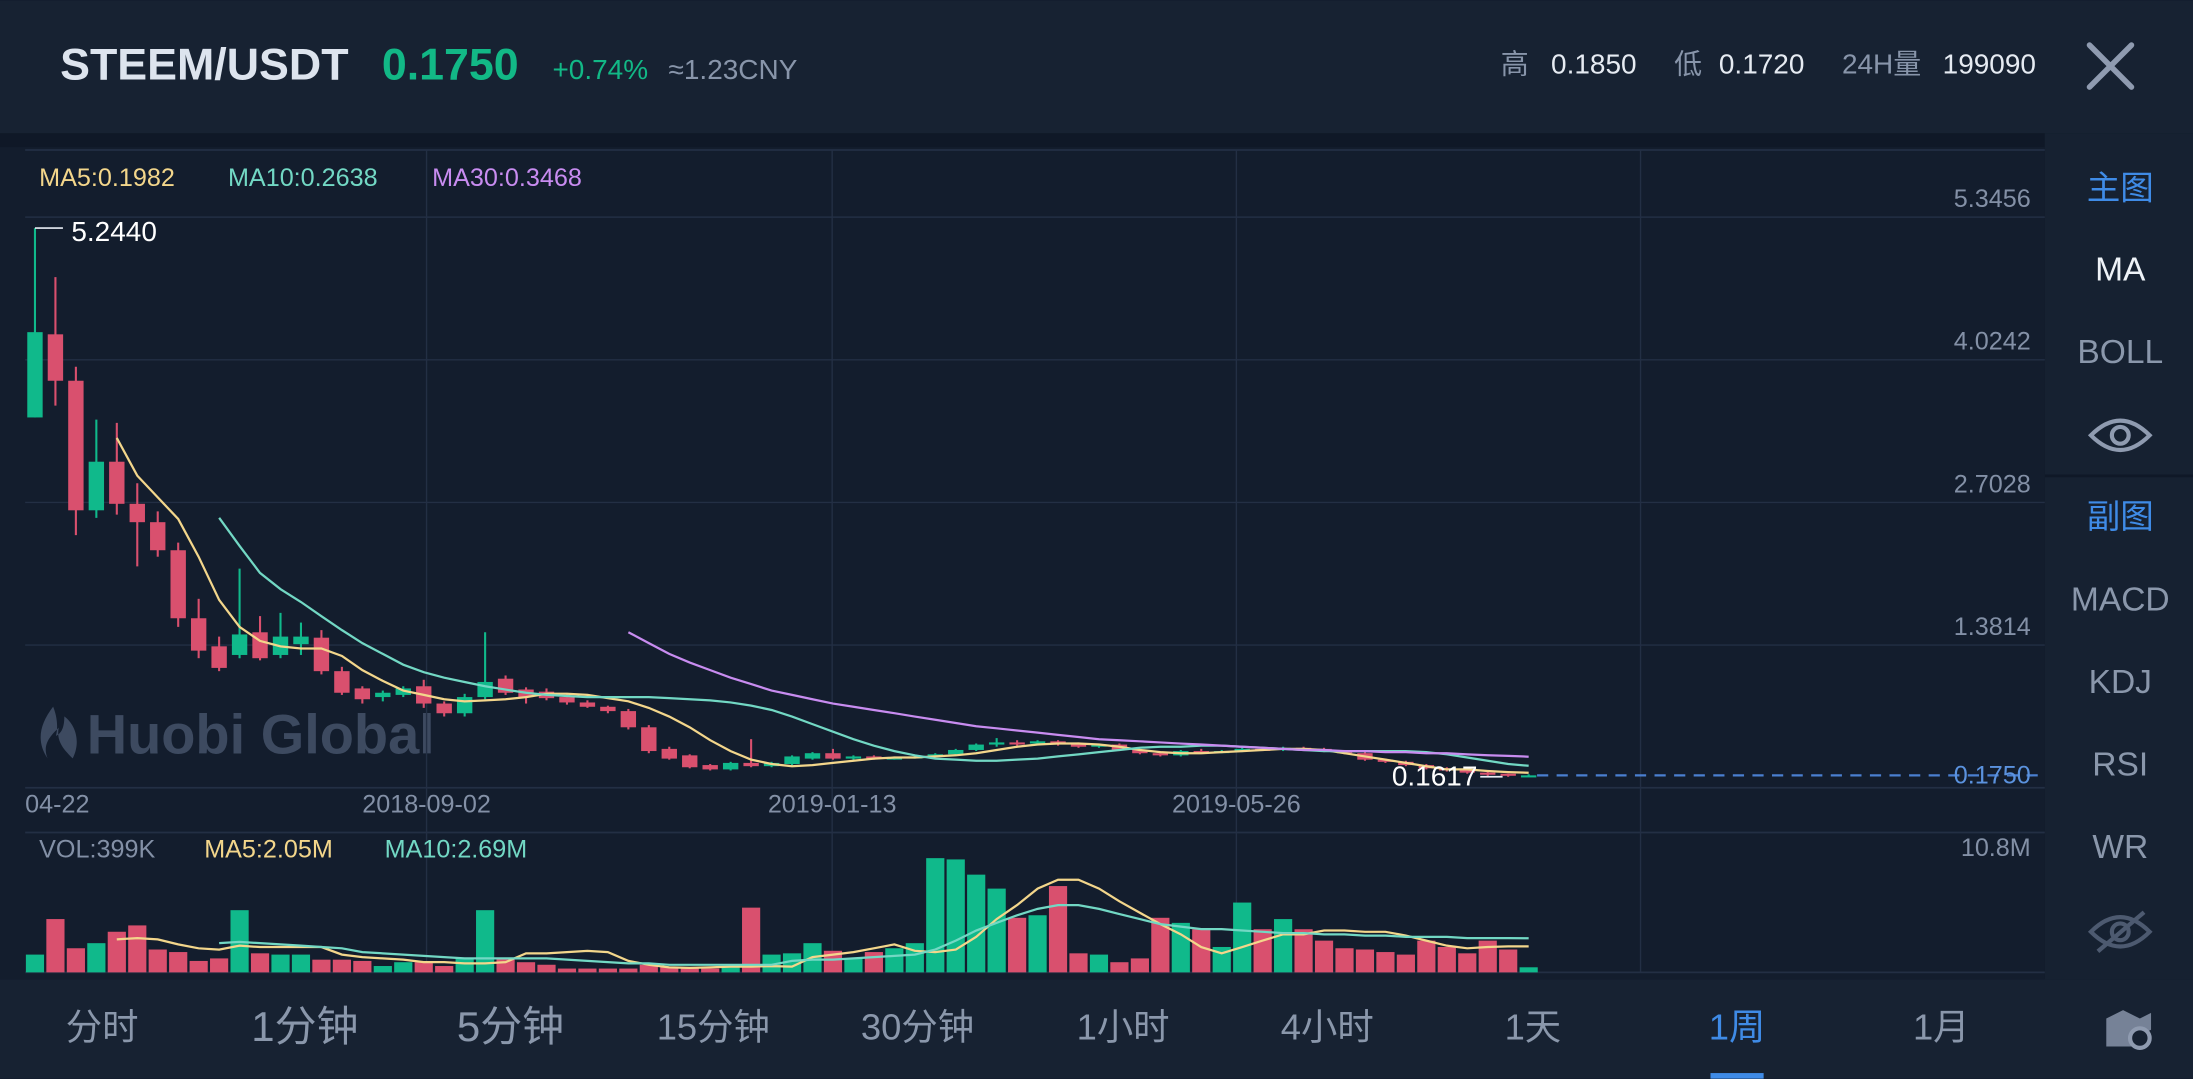 The height and width of the screenshot is (1079, 2193). What do you see at coordinates (2120, 435) in the screenshot?
I see `eye-icon` at bounding box center [2120, 435].